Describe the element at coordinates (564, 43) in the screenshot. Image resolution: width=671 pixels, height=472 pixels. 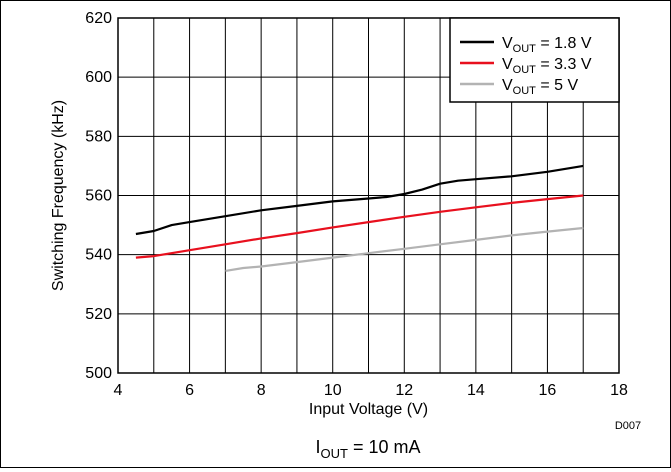
I see `legend-label-rest: = 1.8 V` at that location.